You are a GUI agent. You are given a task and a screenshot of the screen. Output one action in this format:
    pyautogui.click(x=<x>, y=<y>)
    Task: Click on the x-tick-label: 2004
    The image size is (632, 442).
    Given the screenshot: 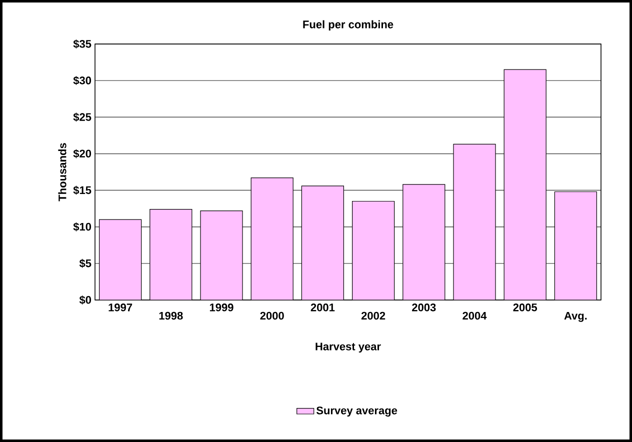 What is the action you would take?
    pyautogui.click(x=474, y=316)
    